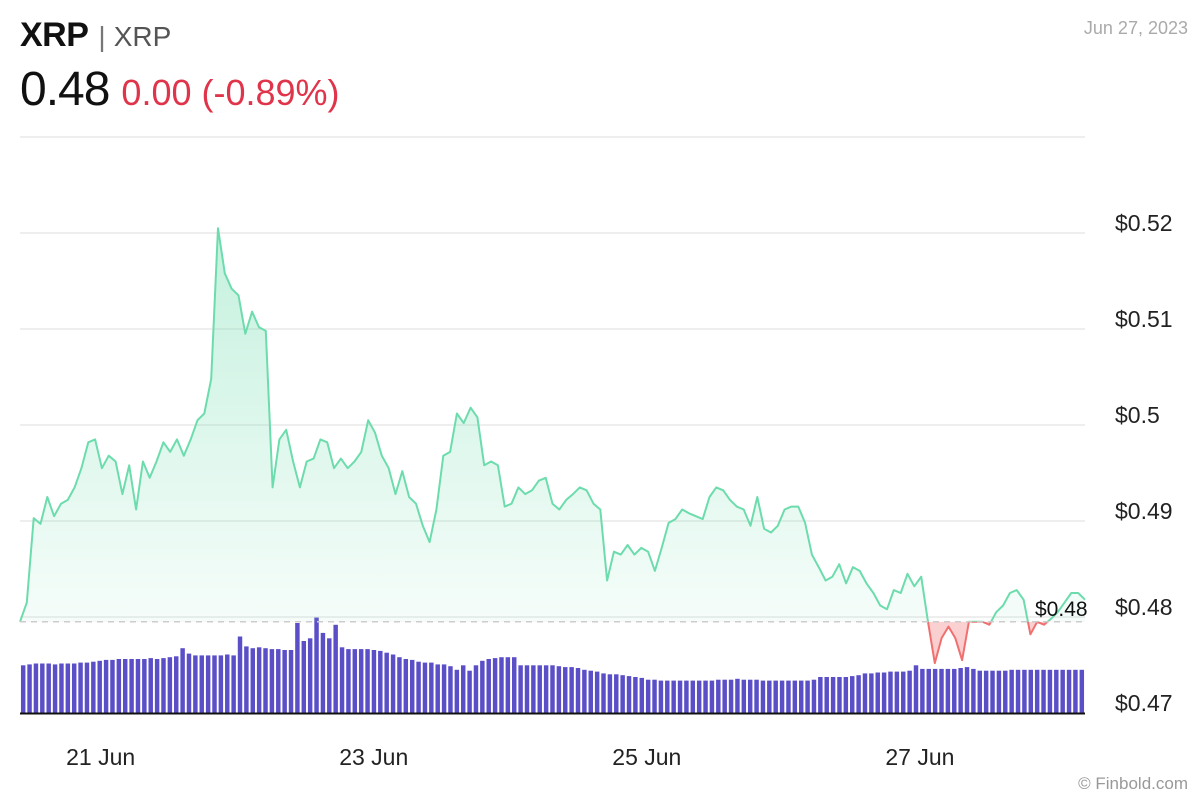  Describe the element at coordinates (1144, 319) in the screenshot. I see `y-tick-label: $0.51` at that location.